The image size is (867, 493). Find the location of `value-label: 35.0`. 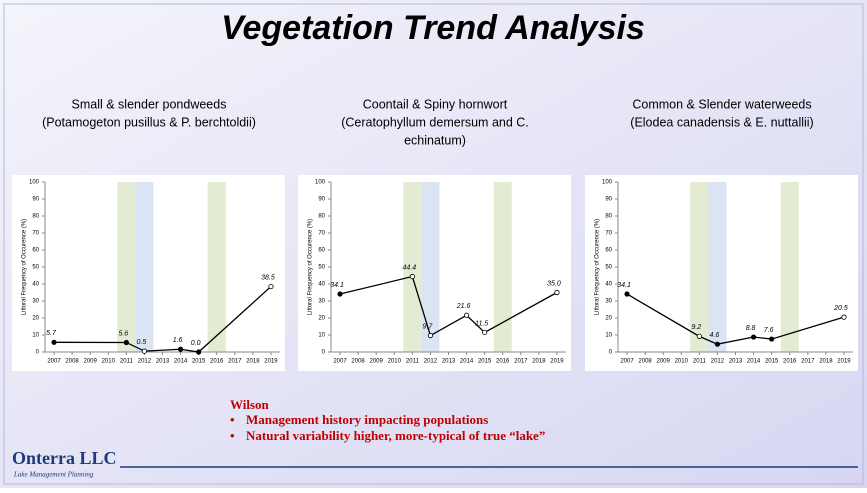

value-label: 35.0 is located at coordinates (554, 283).